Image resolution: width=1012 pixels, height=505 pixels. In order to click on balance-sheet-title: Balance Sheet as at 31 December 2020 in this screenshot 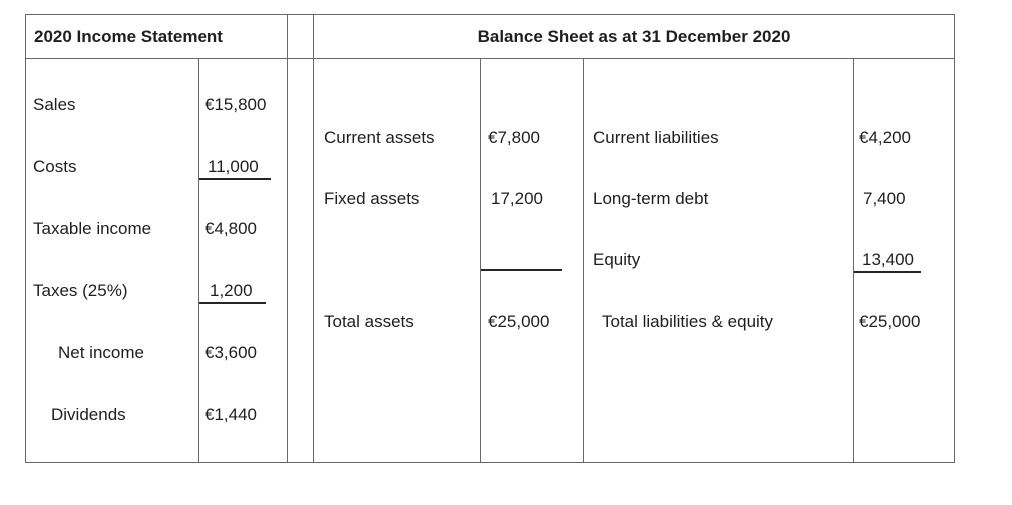, I will do `click(634, 36)`.